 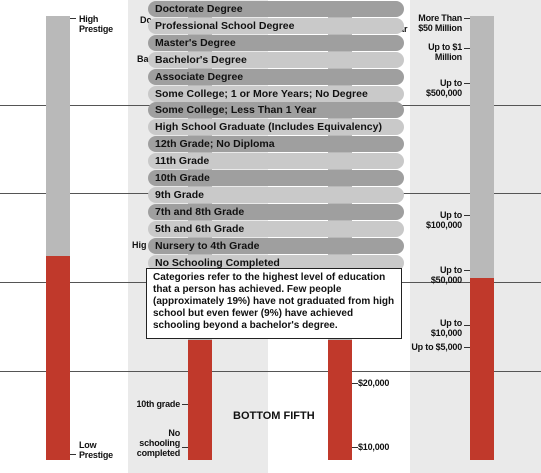 What do you see at coordinates (444, 220) in the screenshot?
I see `income-label-100k: Up to $100,000` at bounding box center [444, 220].